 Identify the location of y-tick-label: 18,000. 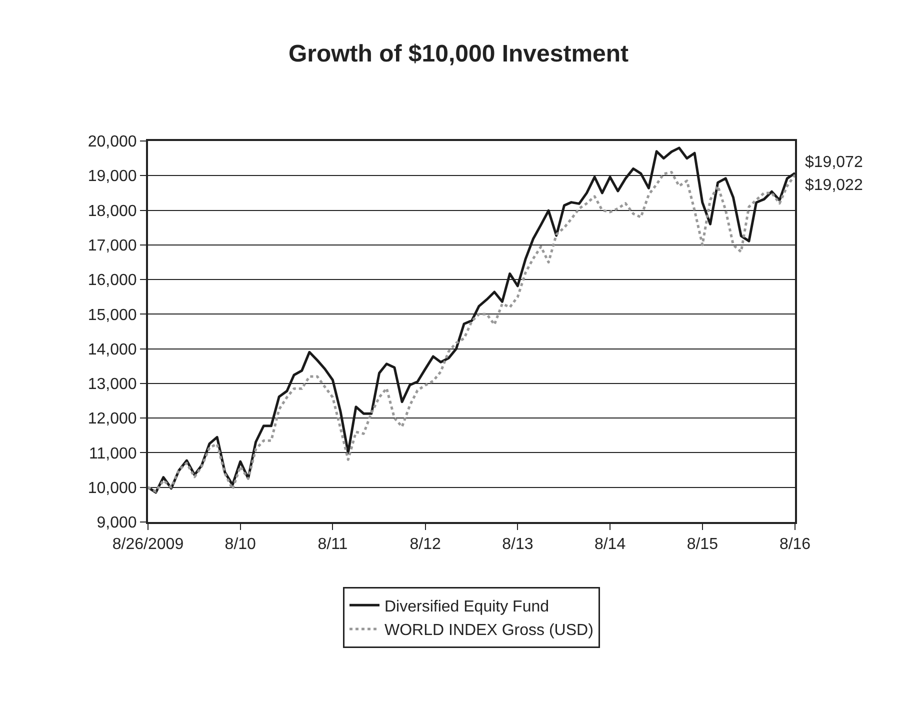
(112, 211).